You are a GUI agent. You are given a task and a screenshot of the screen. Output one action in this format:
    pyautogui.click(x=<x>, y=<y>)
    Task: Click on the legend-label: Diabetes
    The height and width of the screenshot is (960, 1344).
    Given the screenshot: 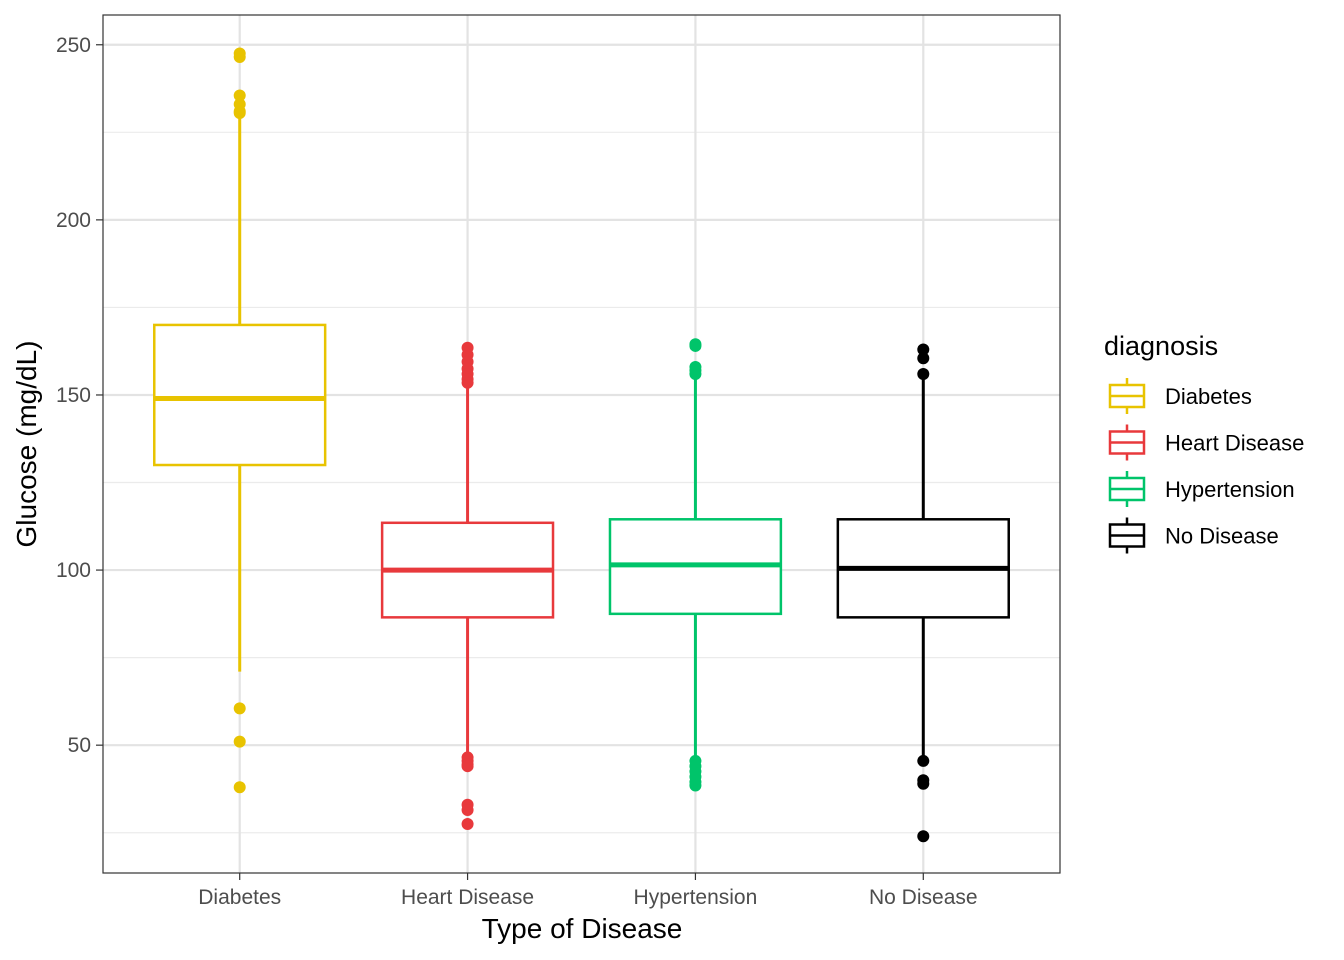 What is the action you would take?
    pyautogui.click(x=1208, y=396)
    